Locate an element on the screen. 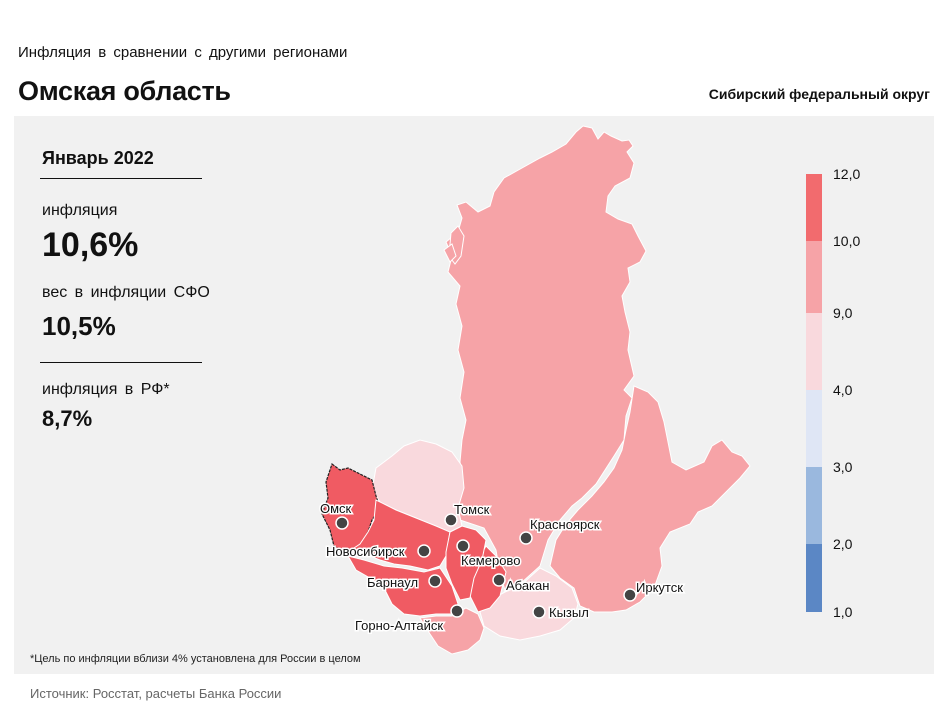 The image size is (950, 713). svg-text: Горно-Алтайск is located at coordinates (399, 625).